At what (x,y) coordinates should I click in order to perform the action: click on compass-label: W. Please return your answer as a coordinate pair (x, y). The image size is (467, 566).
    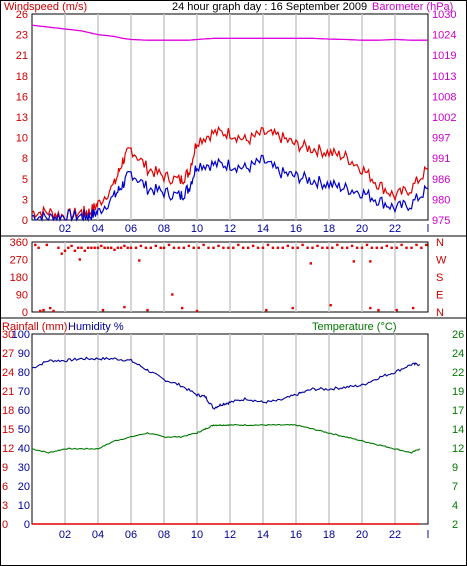
    Looking at the image, I should click on (441, 261).